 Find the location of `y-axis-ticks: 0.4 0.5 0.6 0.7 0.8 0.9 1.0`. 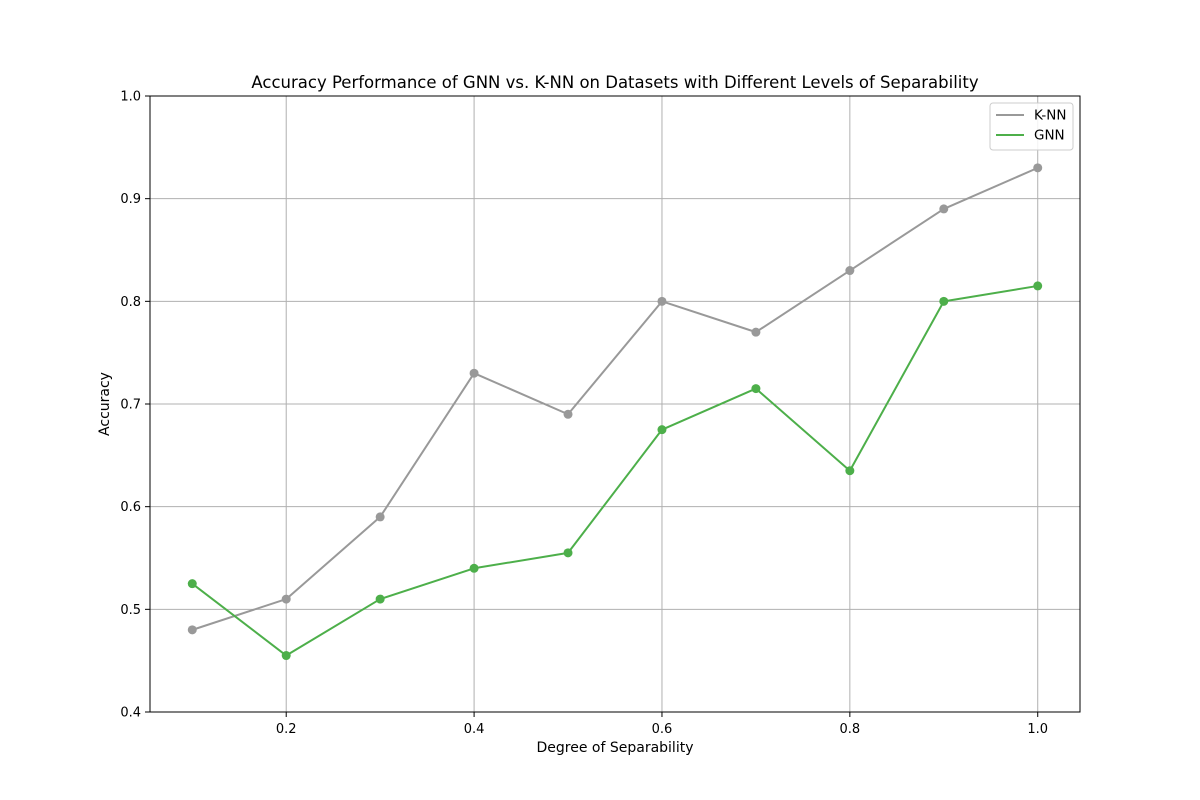

y-axis-ticks: 0.4 0.5 0.6 0.7 0.8 0.9 1.0 is located at coordinates (135, 405).